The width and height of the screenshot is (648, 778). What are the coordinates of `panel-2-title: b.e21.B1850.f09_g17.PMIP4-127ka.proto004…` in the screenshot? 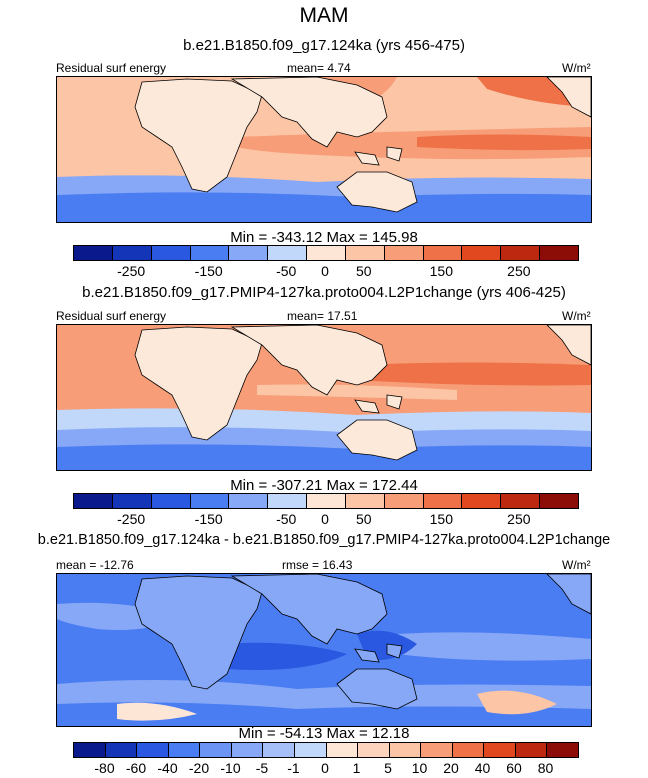 It's located at (324, 292).